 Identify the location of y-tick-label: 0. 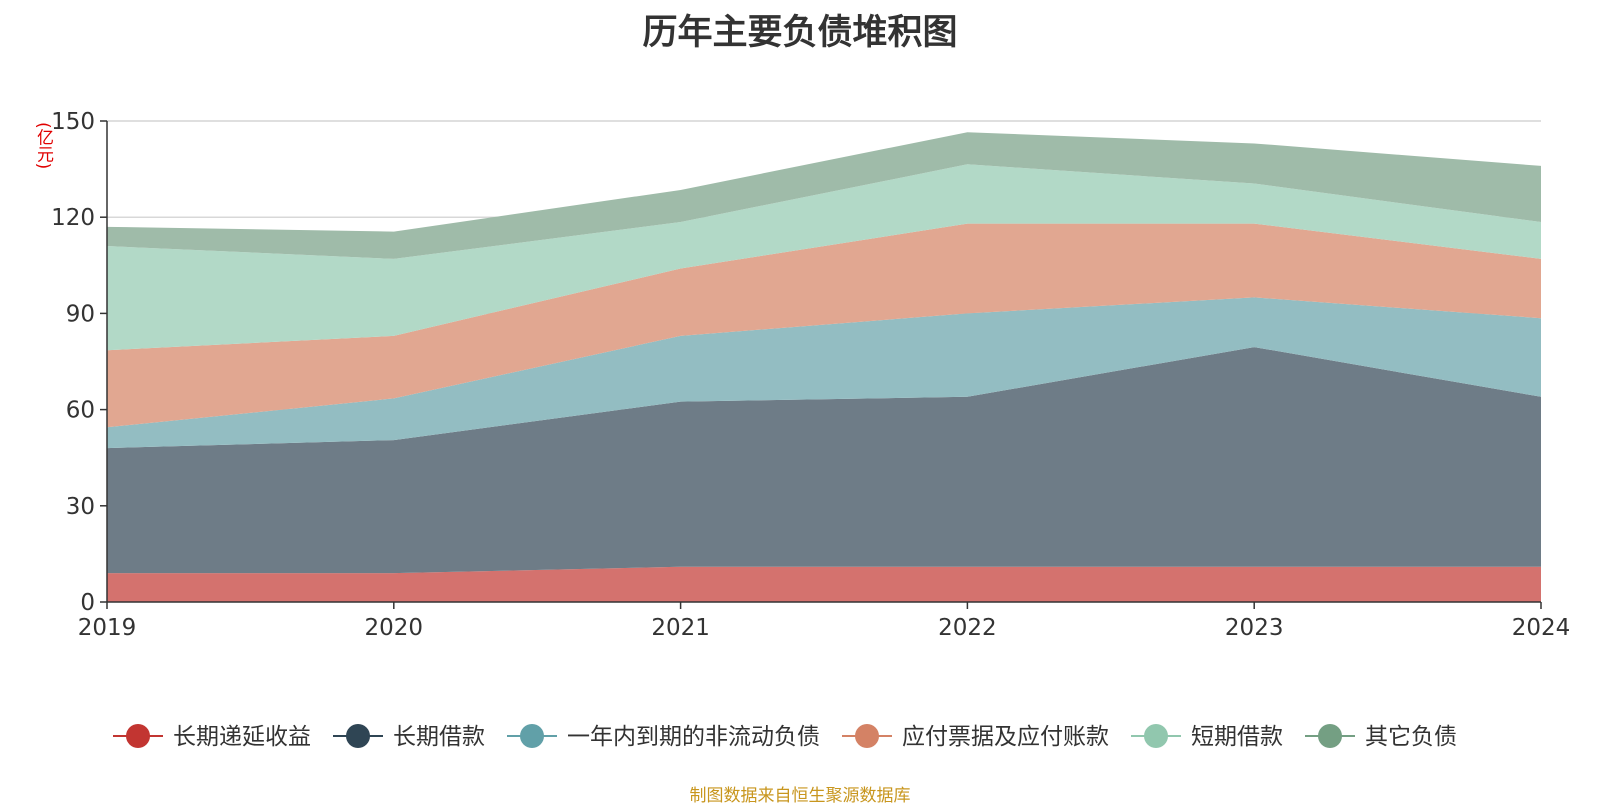
(87, 603).